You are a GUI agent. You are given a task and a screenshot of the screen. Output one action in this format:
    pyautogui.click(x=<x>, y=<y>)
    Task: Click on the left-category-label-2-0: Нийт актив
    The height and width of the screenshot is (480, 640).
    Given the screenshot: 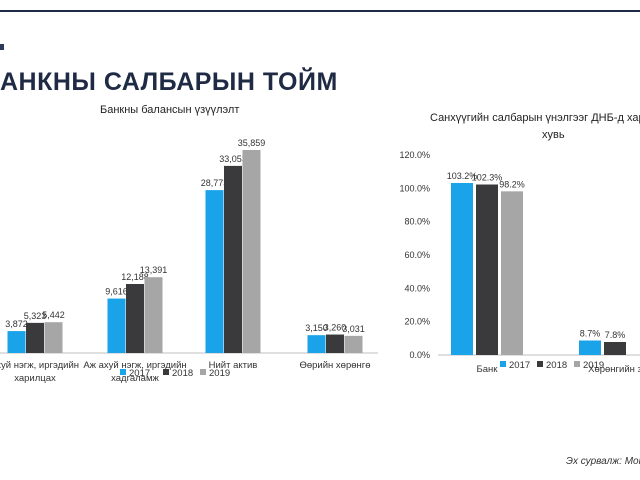 What is the action you would take?
    pyautogui.click(x=233, y=365)
    